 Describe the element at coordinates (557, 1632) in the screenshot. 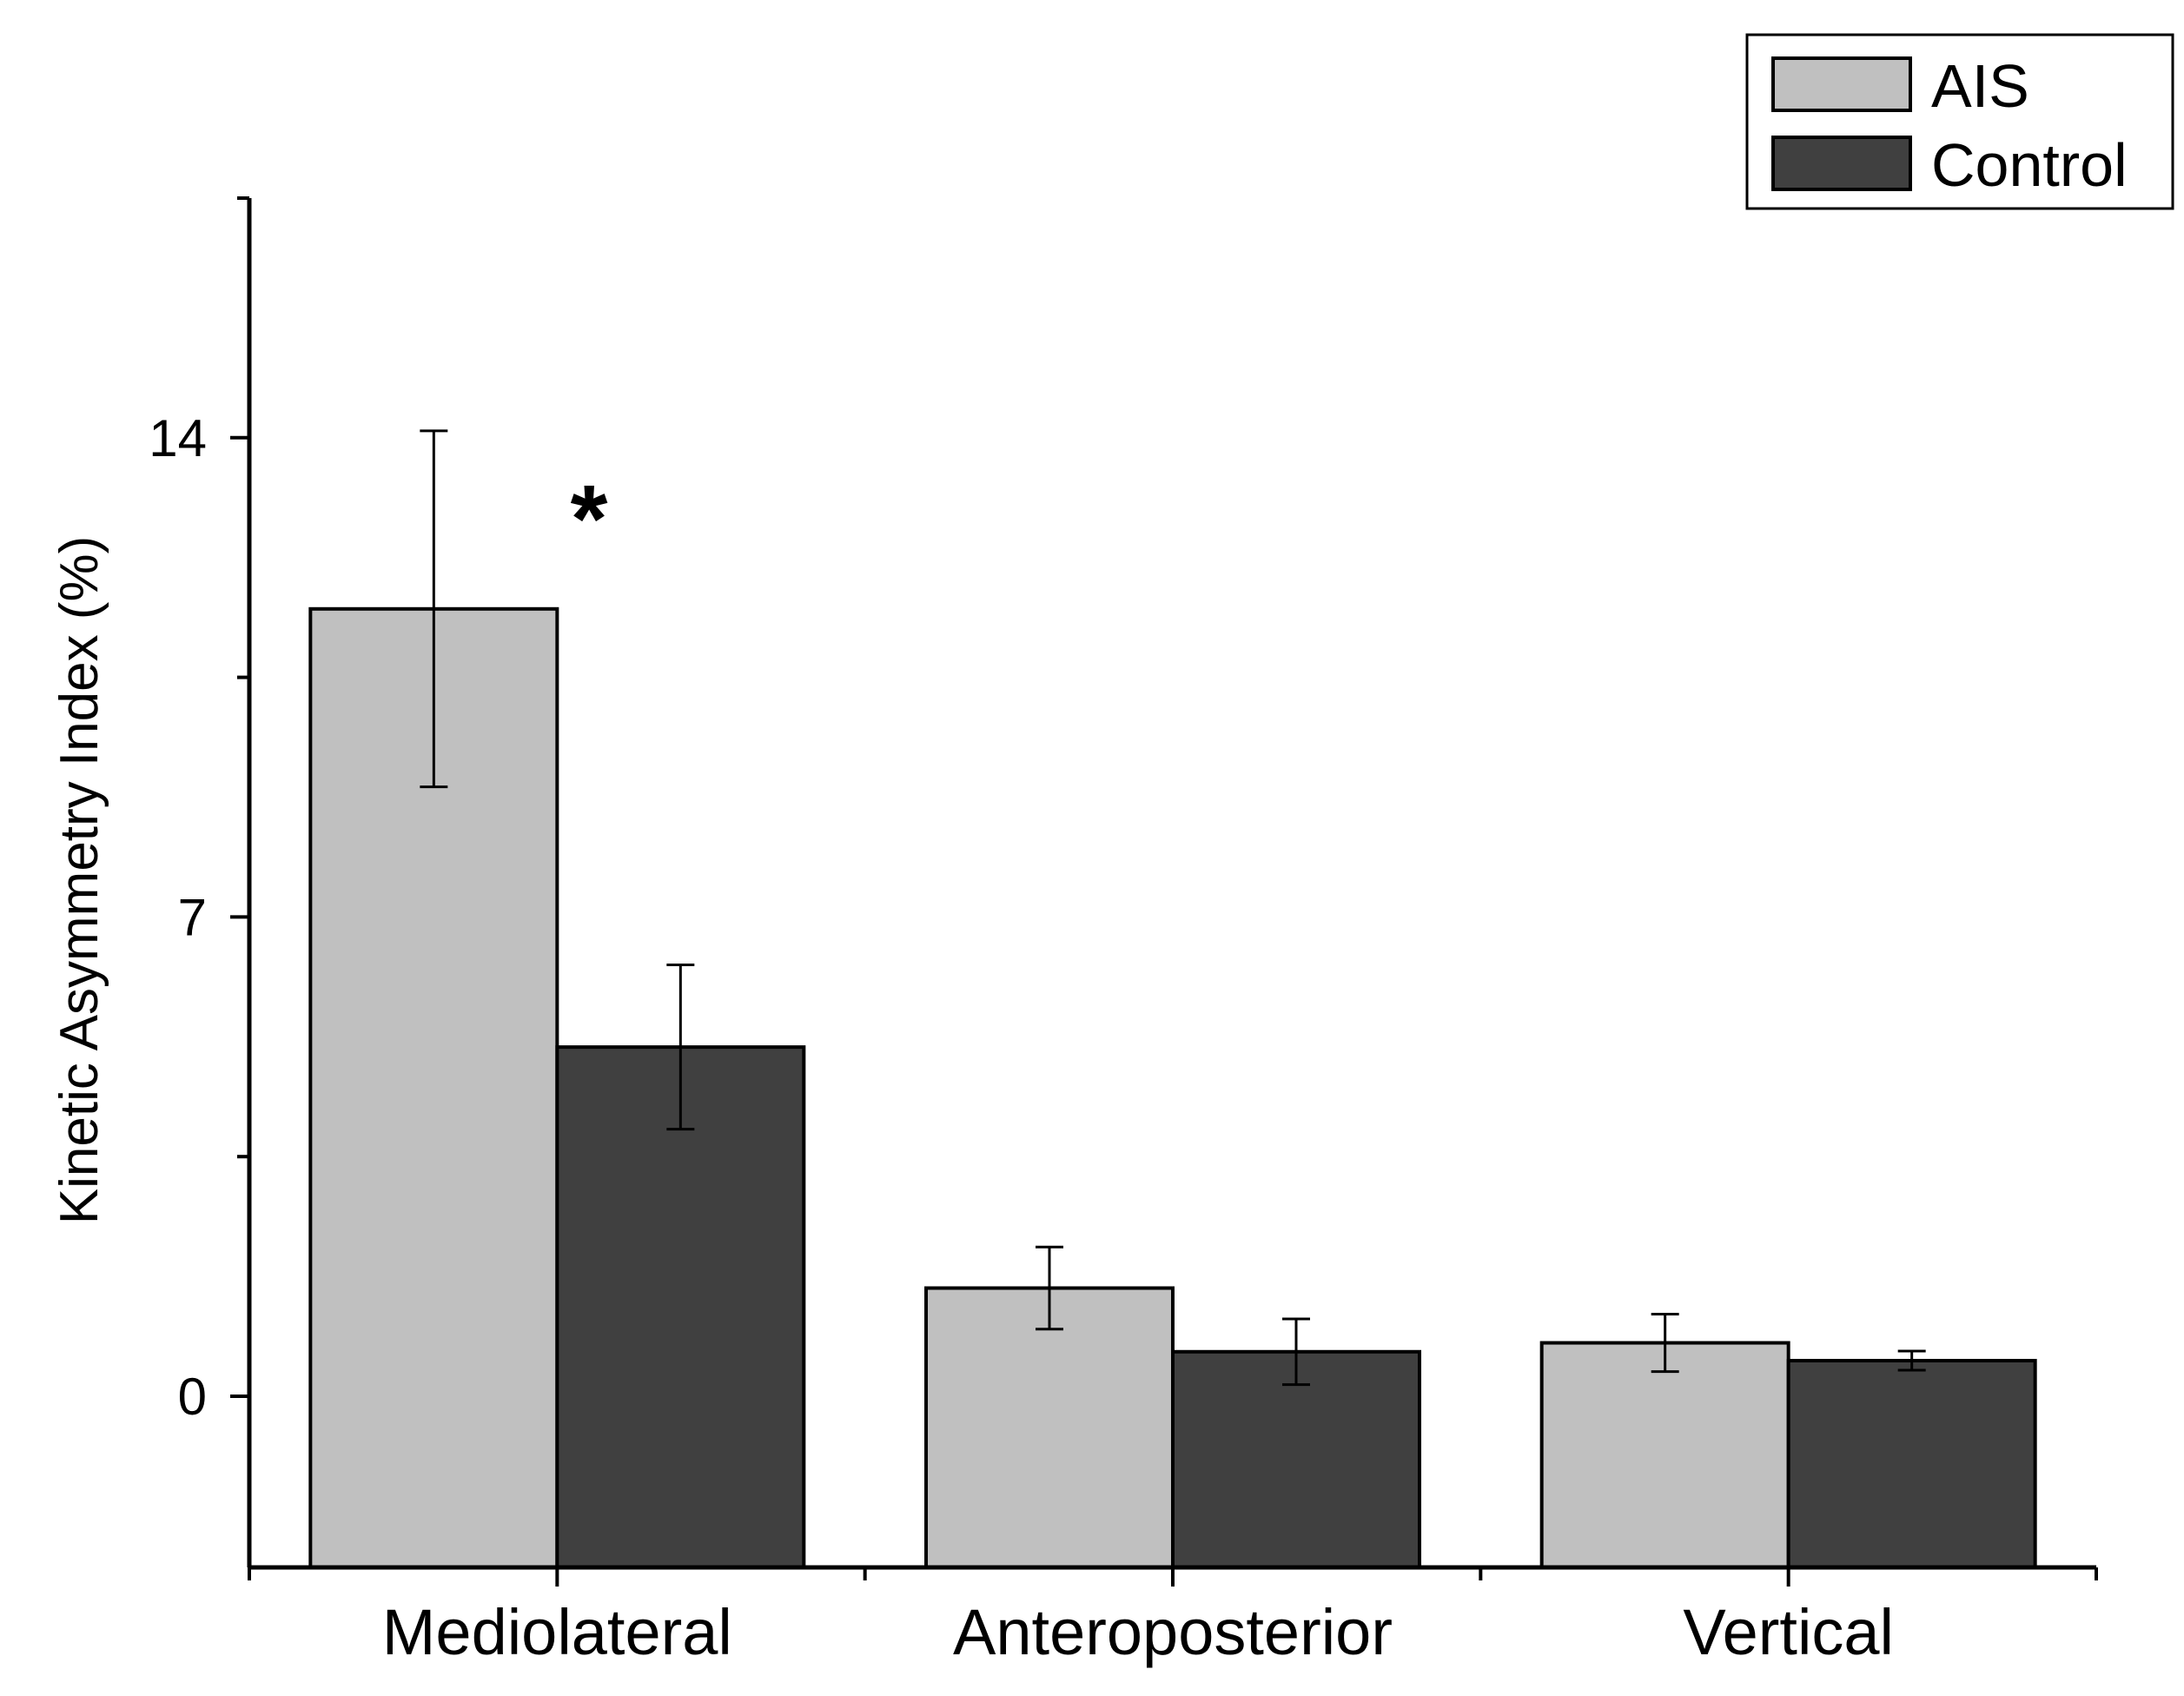

I see `x-tick-label-mediolateral: Mediolateral` at that location.